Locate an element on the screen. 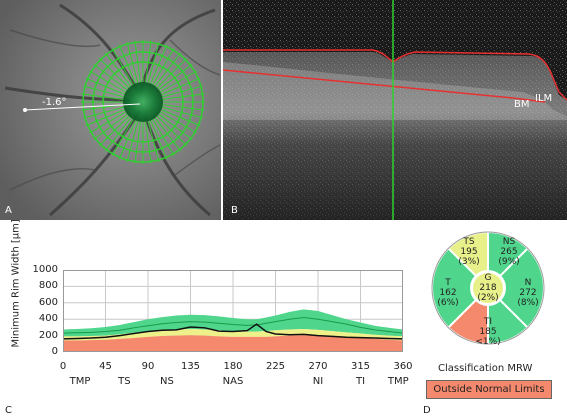  angle-label: -1.6° is located at coordinates (54, 102).